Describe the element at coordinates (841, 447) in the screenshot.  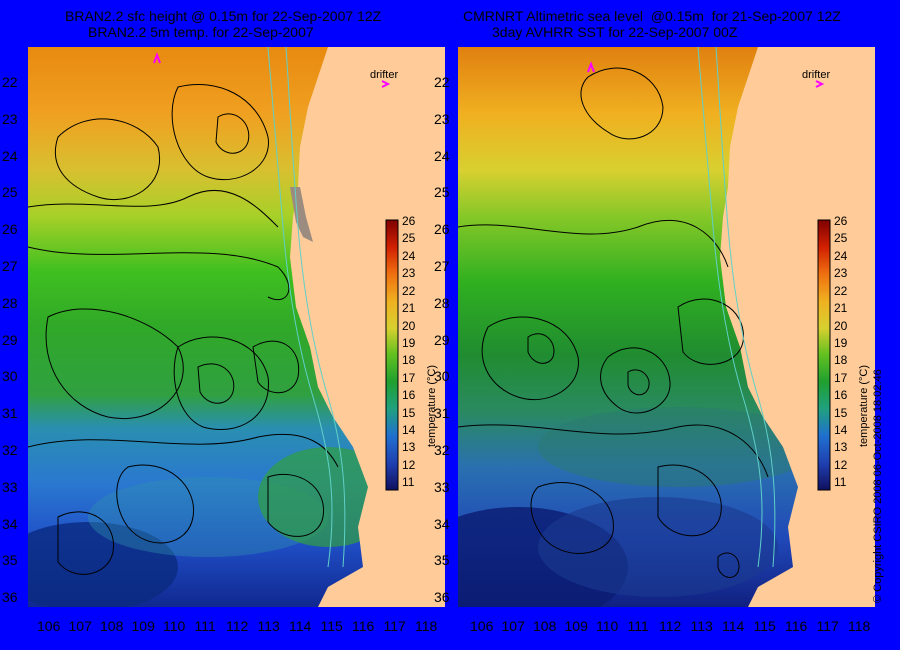
I see `right-colorbar-tick: 13` at that location.